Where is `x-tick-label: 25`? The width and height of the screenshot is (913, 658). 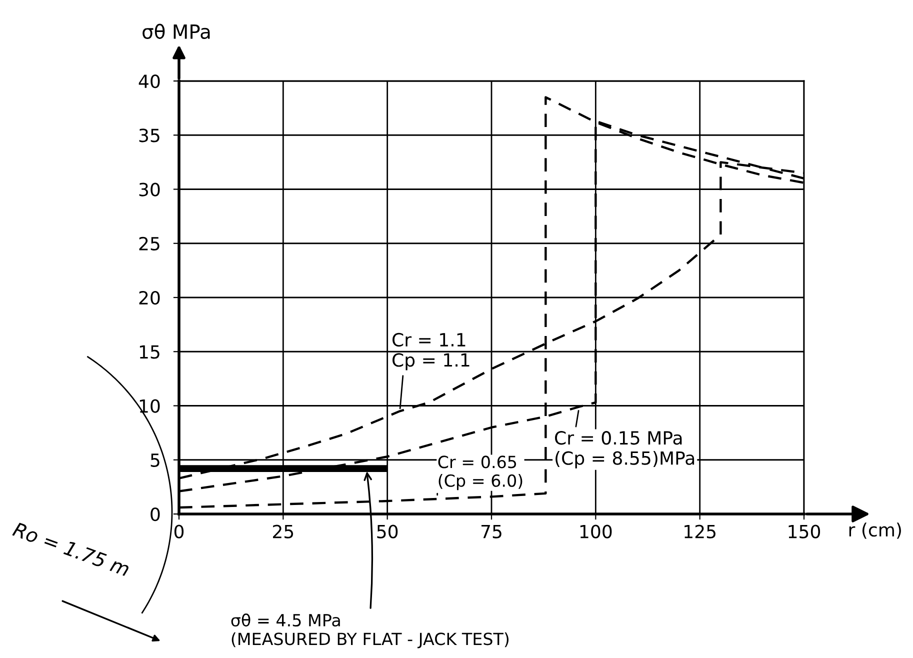 x-tick-label: 25 is located at coordinates (283, 531).